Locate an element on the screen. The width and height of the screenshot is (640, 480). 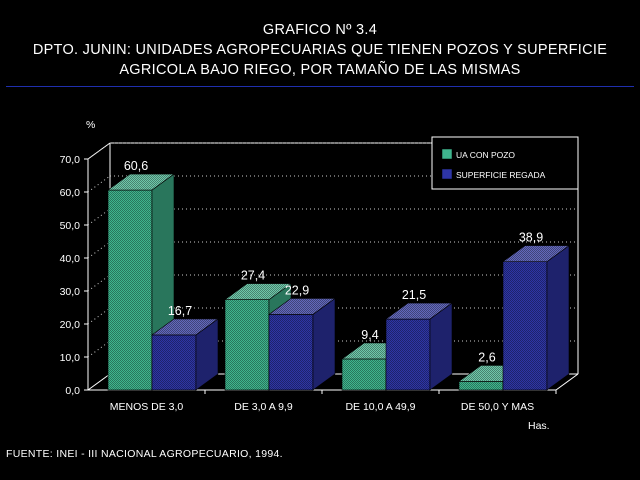
legend-box is located at coordinates (505, 163).